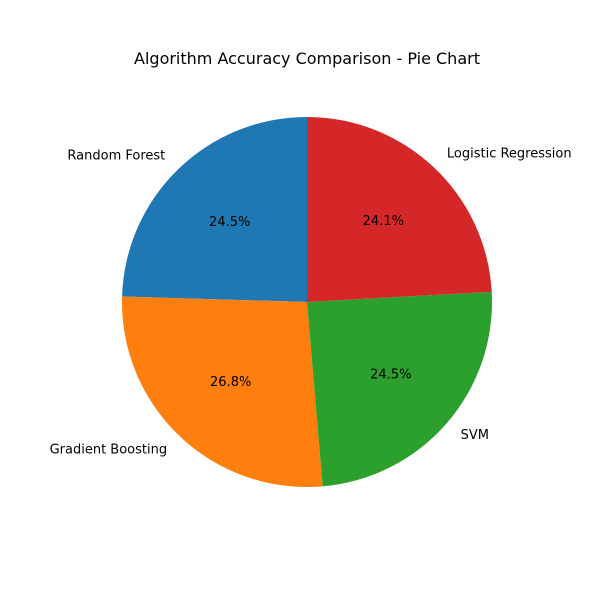  Describe the element at coordinates (475, 435) in the screenshot. I see `slice-label-svm: SVM` at that location.